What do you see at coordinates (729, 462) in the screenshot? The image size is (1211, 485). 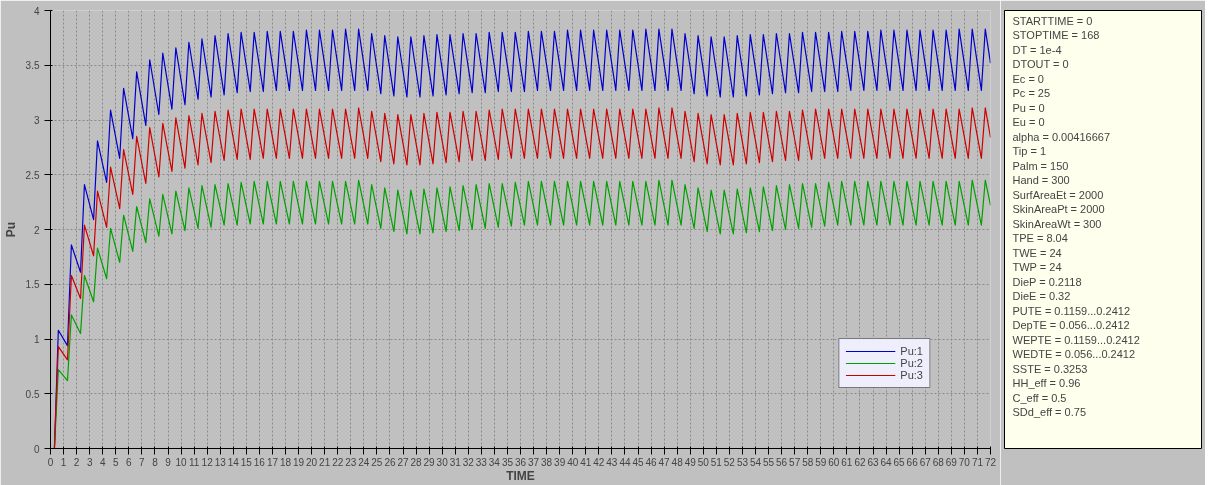 I see `x-tick-label: 52` at bounding box center [729, 462].